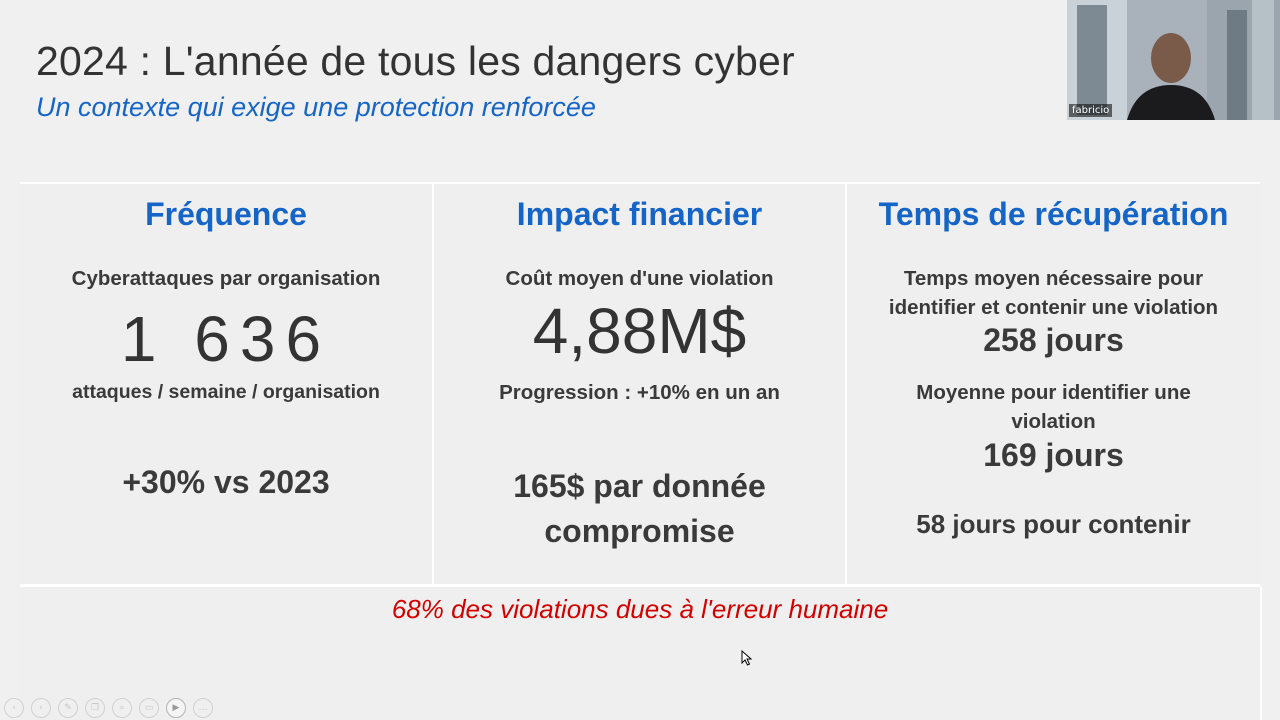 The height and width of the screenshot is (720, 1280). Describe the element at coordinates (1053, 278) in the screenshot. I see `recovery-label-line1: Temps moyen nécessaire pour` at that location.